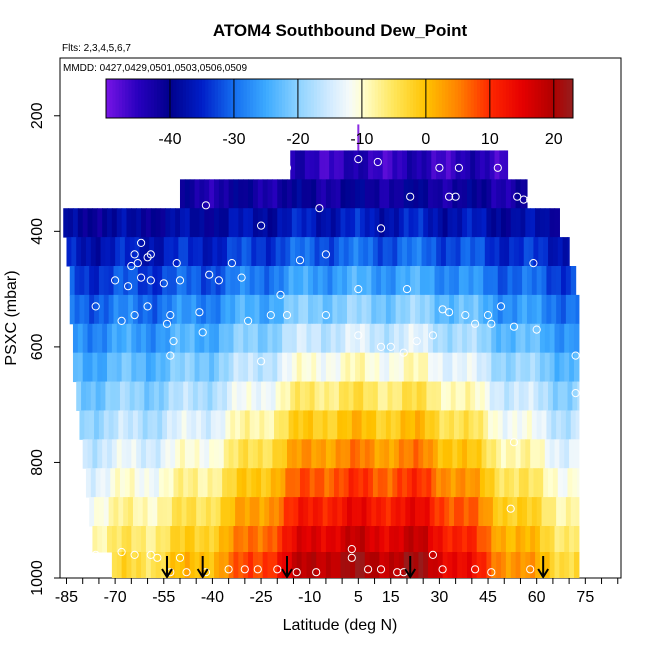 The image size is (650, 650). What do you see at coordinates (212, 597) in the screenshot?
I see `x-tick-label: -40` at bounding box center [212, 597].